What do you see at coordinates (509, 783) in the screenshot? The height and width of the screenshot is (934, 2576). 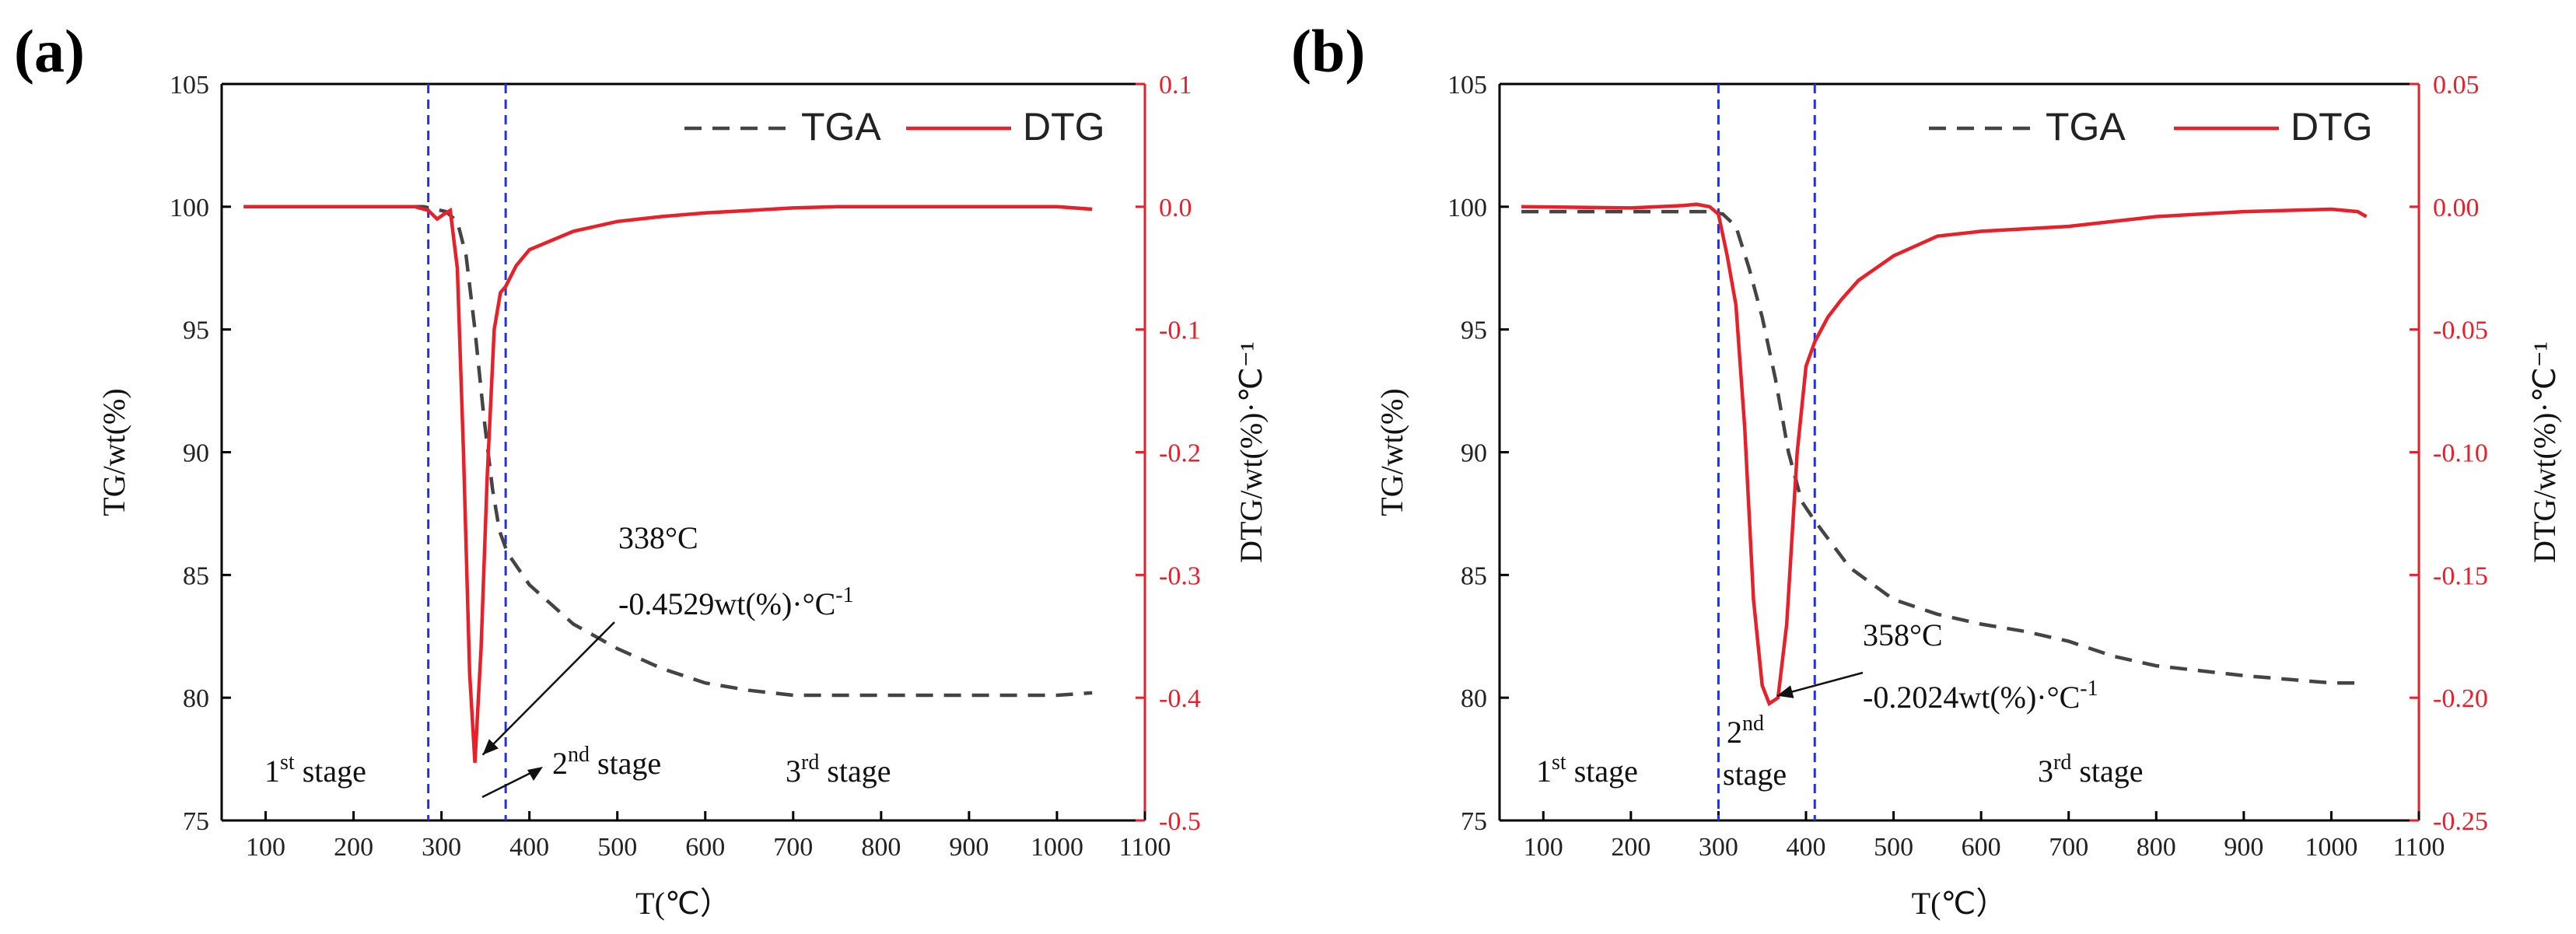 I see `stage-arrow` at bounding box center [509, 783].